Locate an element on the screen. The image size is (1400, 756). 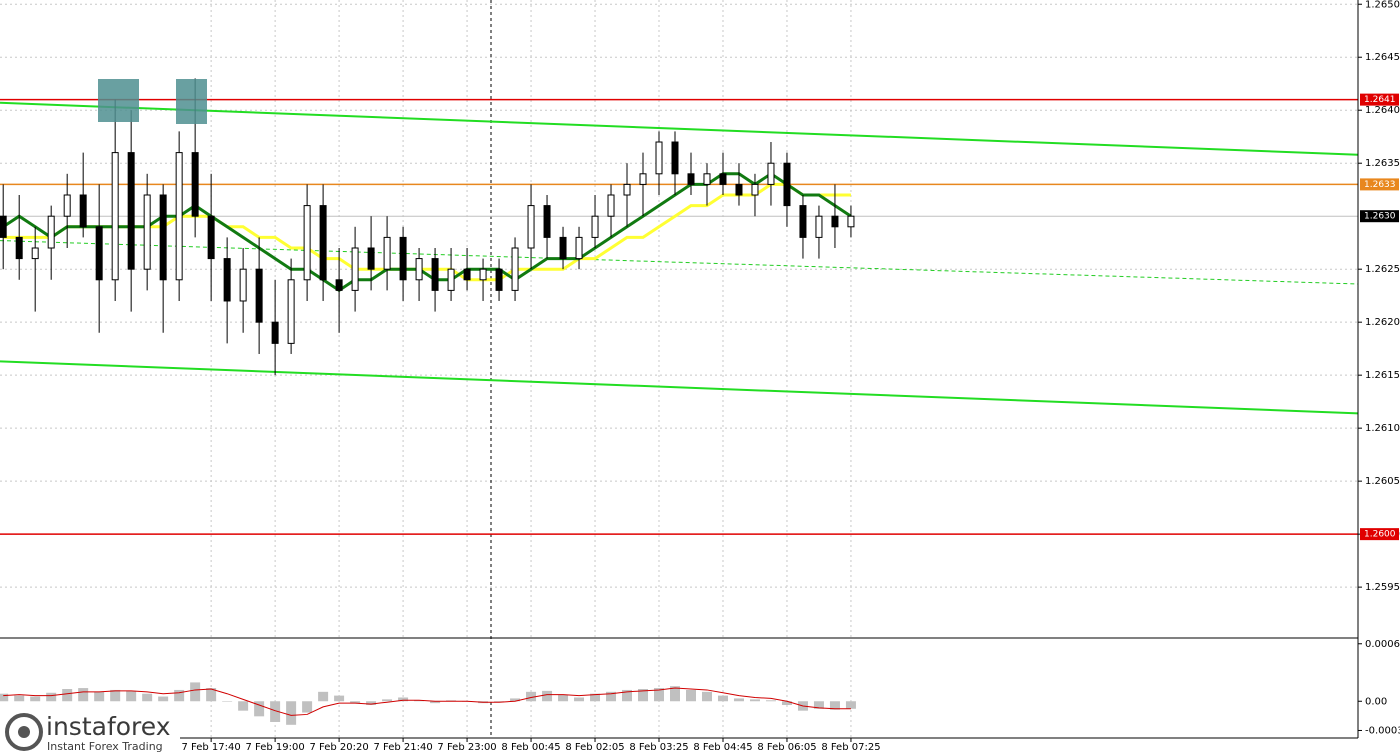
x-tick-label: 7 Feb 20:20 is located at coordinates (338, 747).